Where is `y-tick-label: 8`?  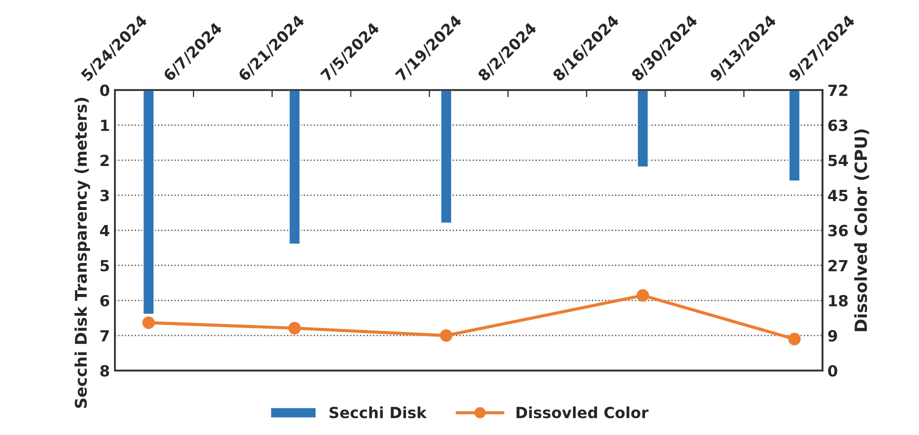
y-tick-label: 8 is located at coordinates (105, 371).